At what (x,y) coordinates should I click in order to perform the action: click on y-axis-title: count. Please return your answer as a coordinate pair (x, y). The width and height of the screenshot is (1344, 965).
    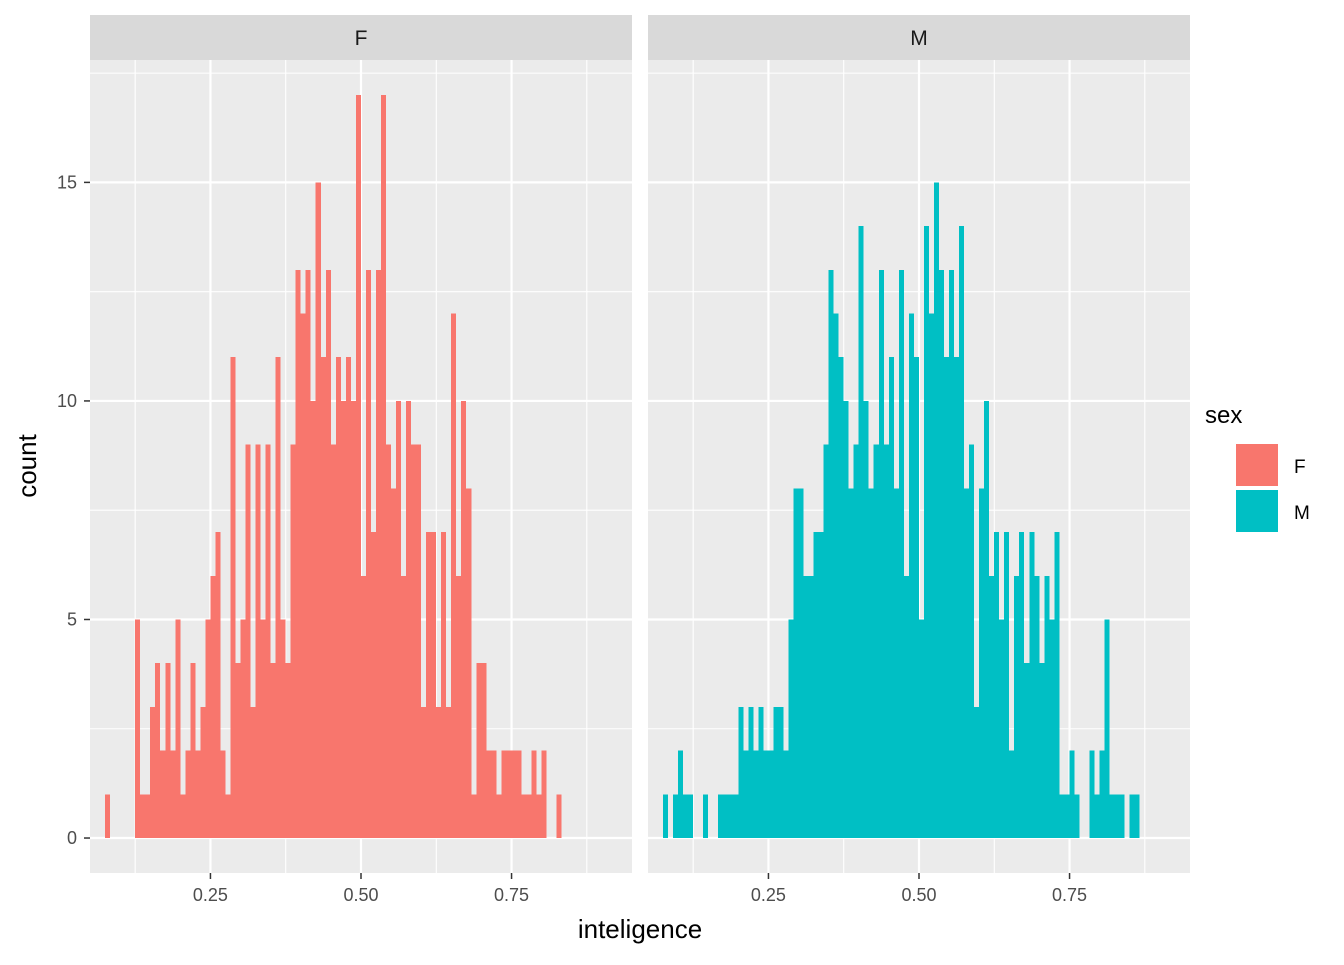
    Looking at the image, I should click on (27, 465).